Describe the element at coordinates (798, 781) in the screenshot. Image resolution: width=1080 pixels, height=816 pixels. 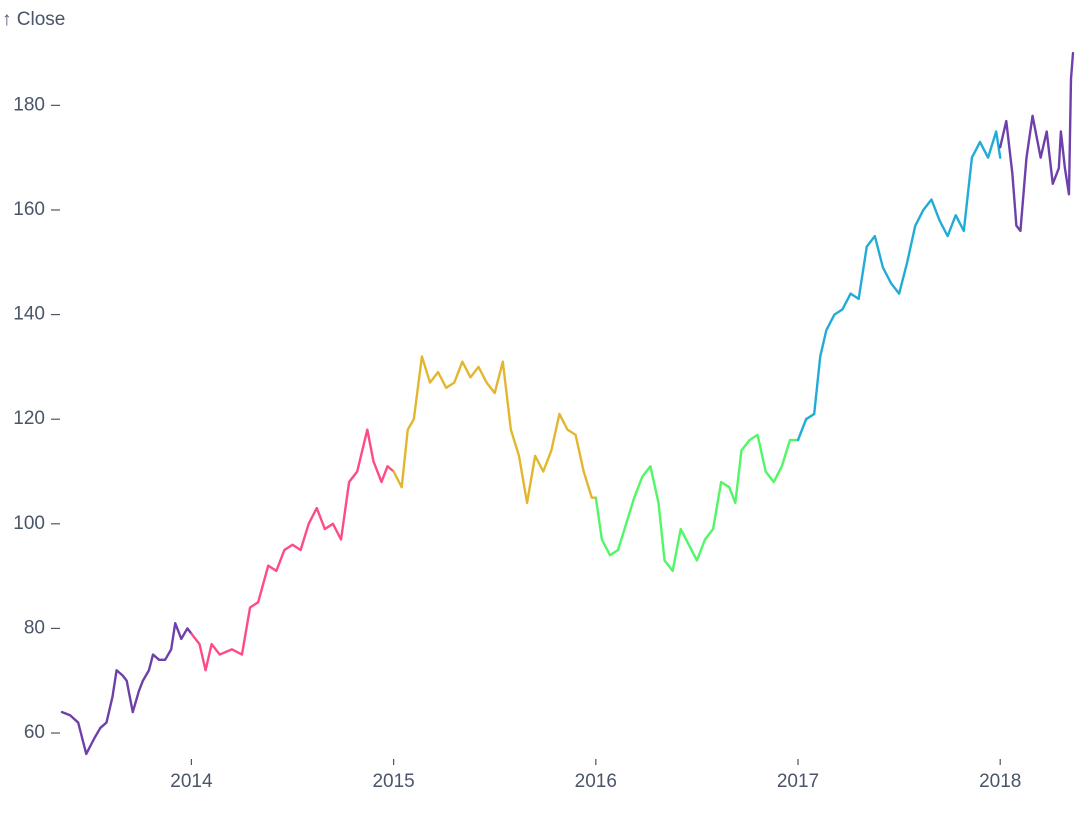
I see `x-tick-label: 2017` at that location.